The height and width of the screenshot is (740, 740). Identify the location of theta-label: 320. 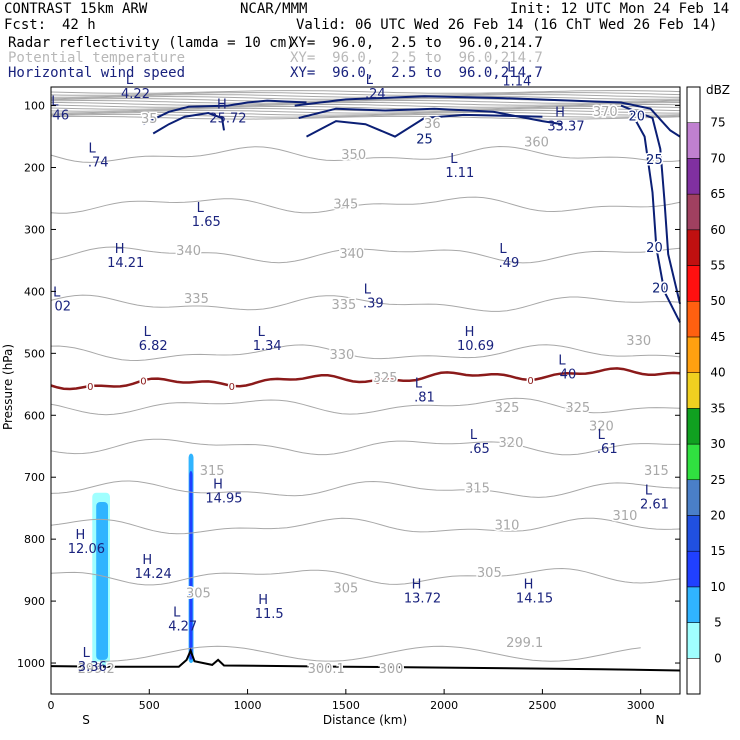
(511, 443).